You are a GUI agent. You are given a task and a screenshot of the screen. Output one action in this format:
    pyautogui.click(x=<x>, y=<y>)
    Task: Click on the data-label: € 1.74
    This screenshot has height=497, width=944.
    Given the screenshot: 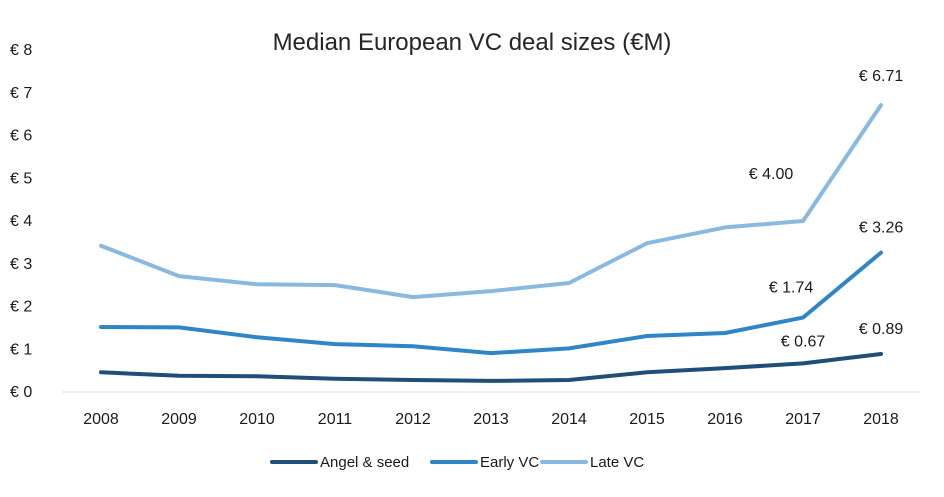 What is the action you would take?
    pyautogui.click(x=791, y=288)
    